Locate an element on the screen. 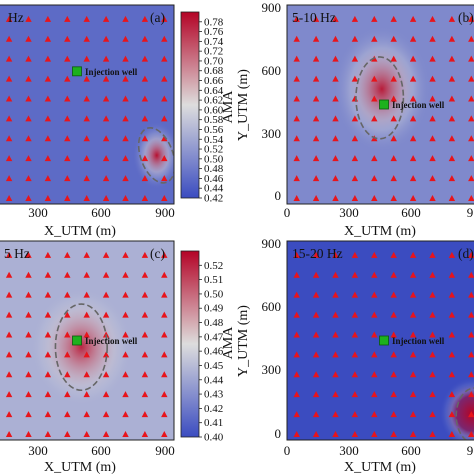 The width and height of the screenshot is (474, 474). panel-b-ytick: 900 is located at coordinates (272, 7).